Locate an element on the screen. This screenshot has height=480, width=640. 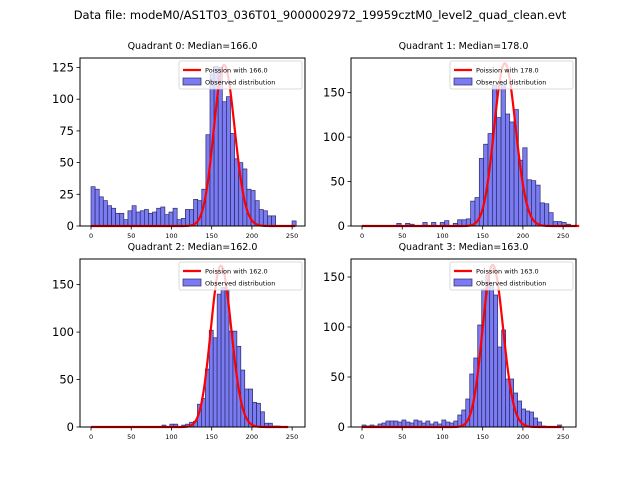
legend-label-poisson: Poission with 166.0 is located at coordinates (236, 71).